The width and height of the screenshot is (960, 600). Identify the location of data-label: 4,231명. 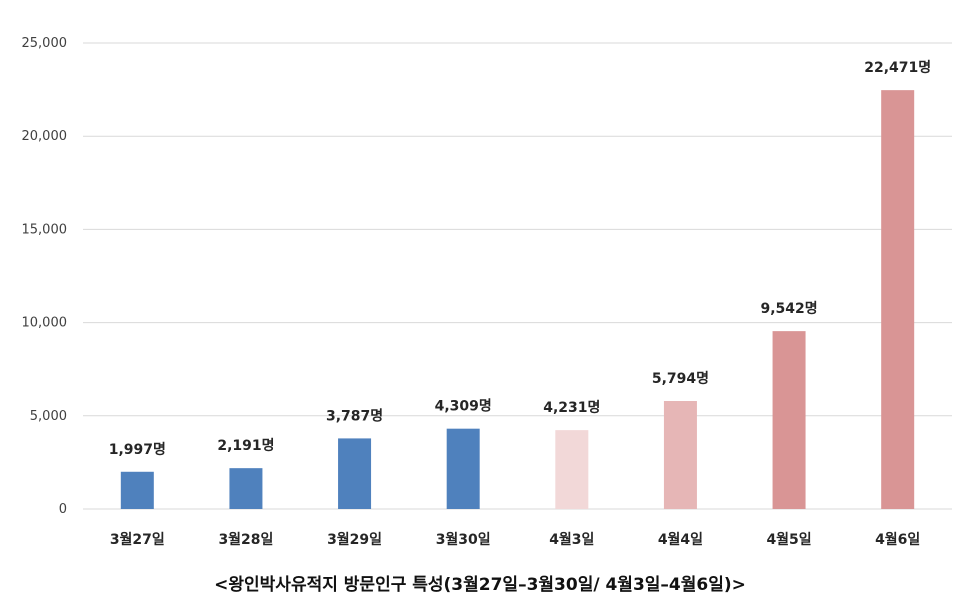
(571, 407).